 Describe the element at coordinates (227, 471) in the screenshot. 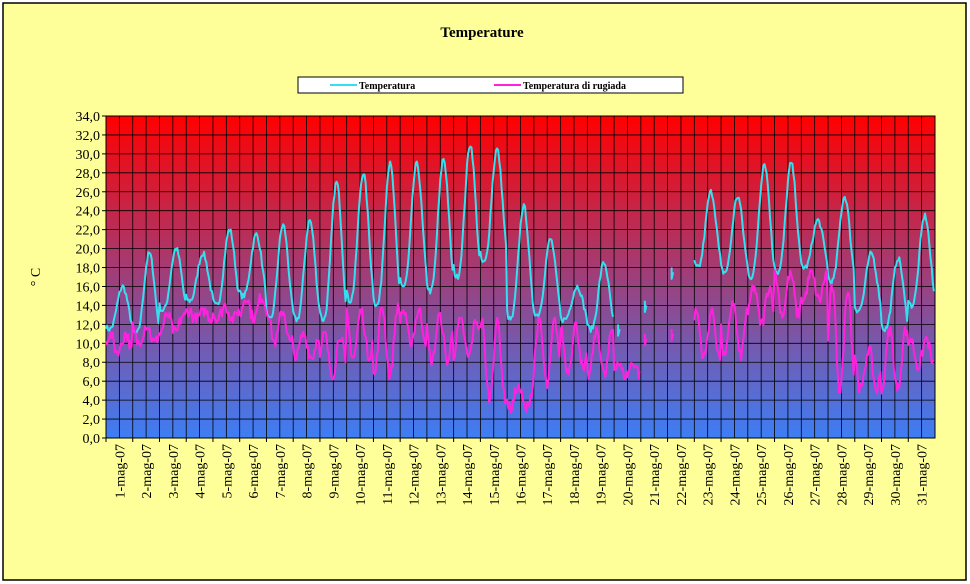

I see `x-tick-label: 5-mag-07` at that location.